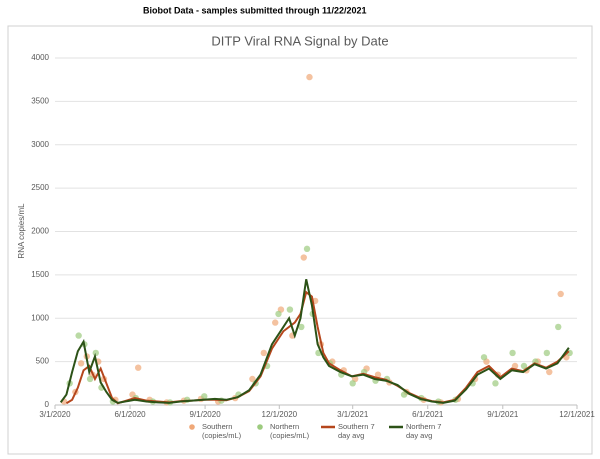 Image resolution: width=600 pixels, height=459 pixels. Describe the element at coordinates (428, 414) in the screenshot. I see `x-tick-label: 6/1/2021` at that location.